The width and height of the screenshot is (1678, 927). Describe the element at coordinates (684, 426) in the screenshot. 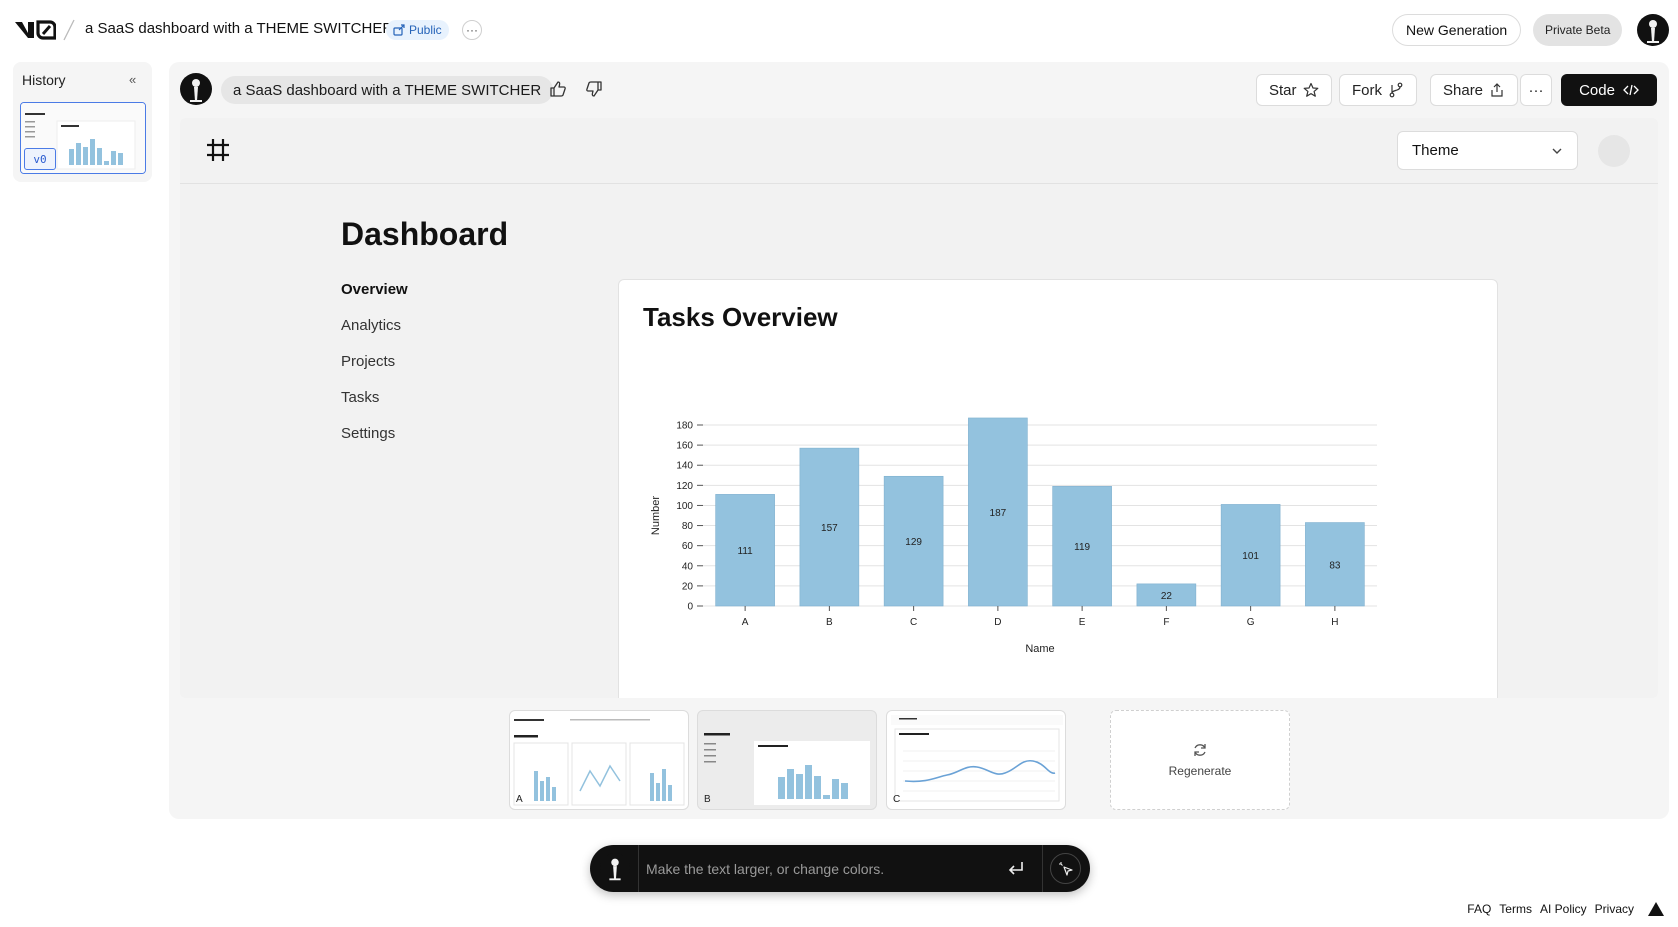

I see `y-tick-label: 180` at that location.